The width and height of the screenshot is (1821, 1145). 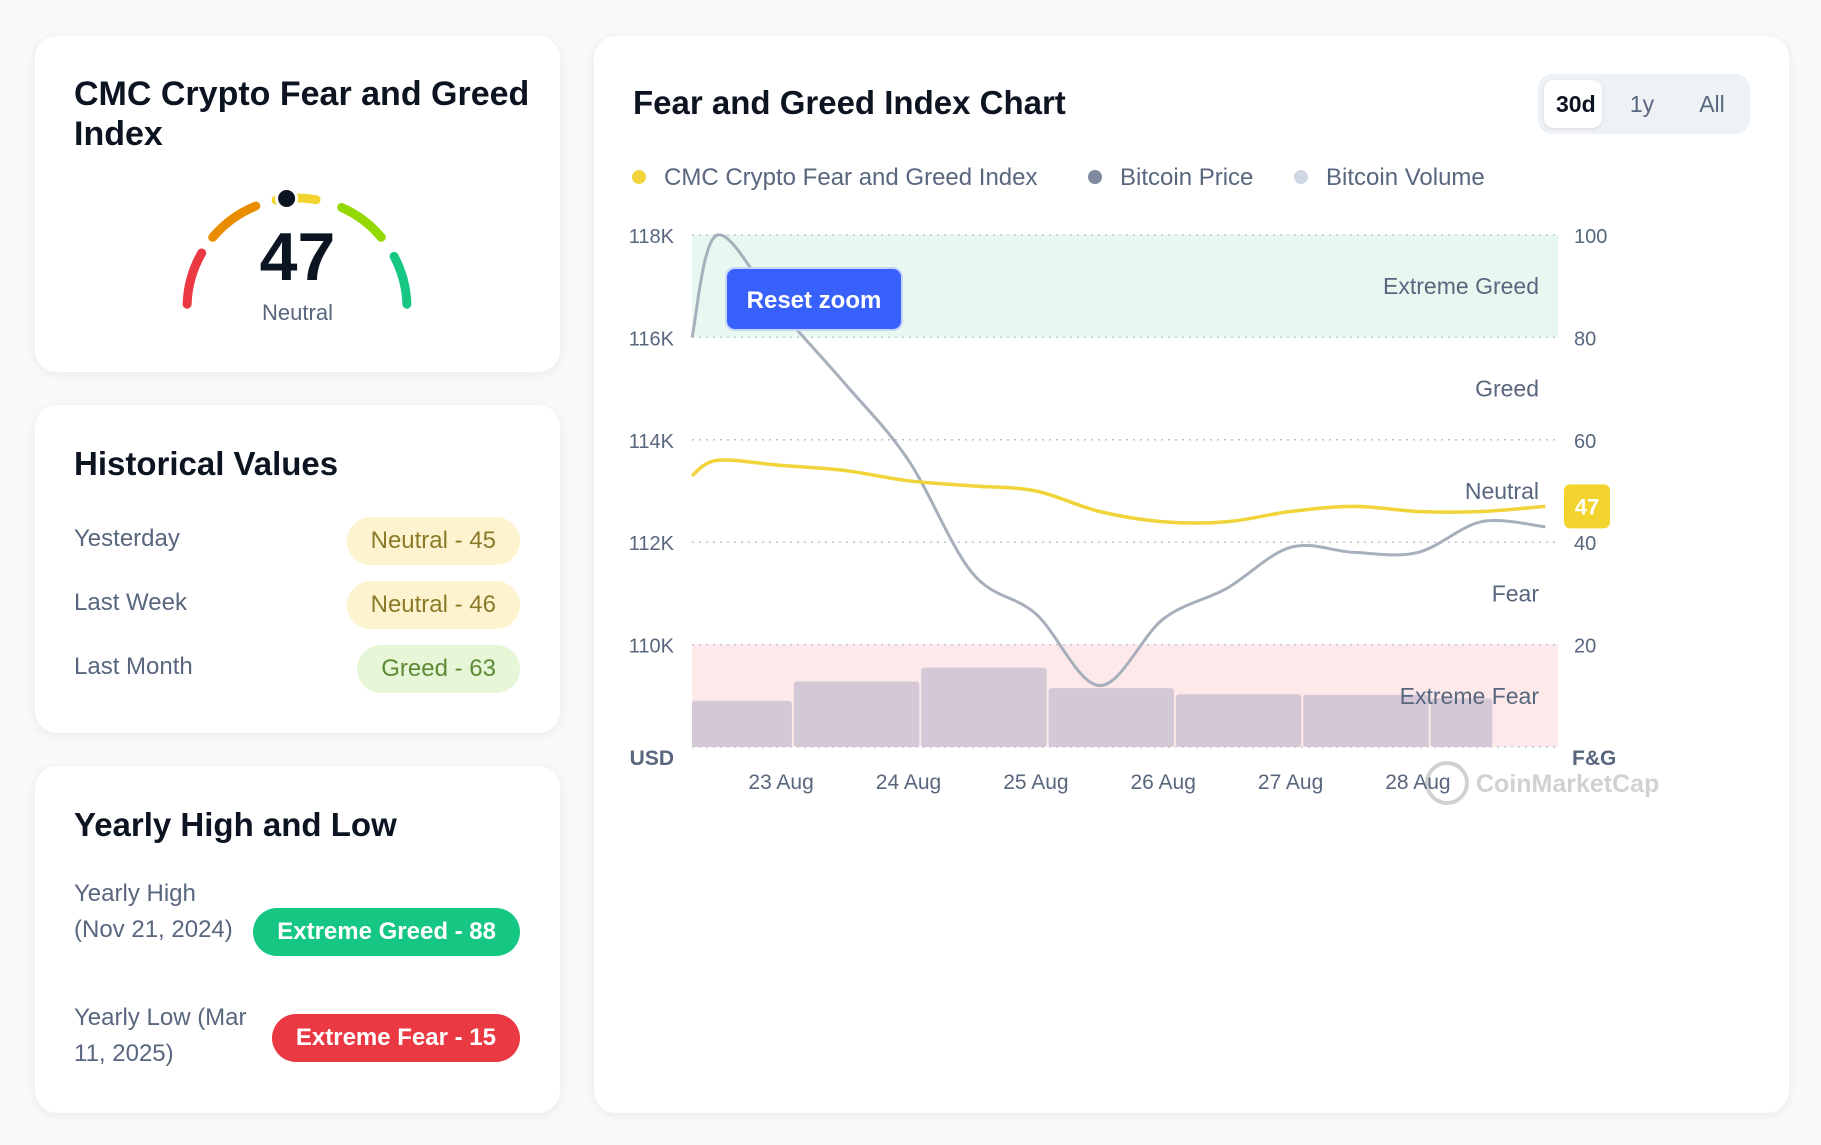 I want to click on historical-values-title: Historical Values, so click(x=206, y=463).